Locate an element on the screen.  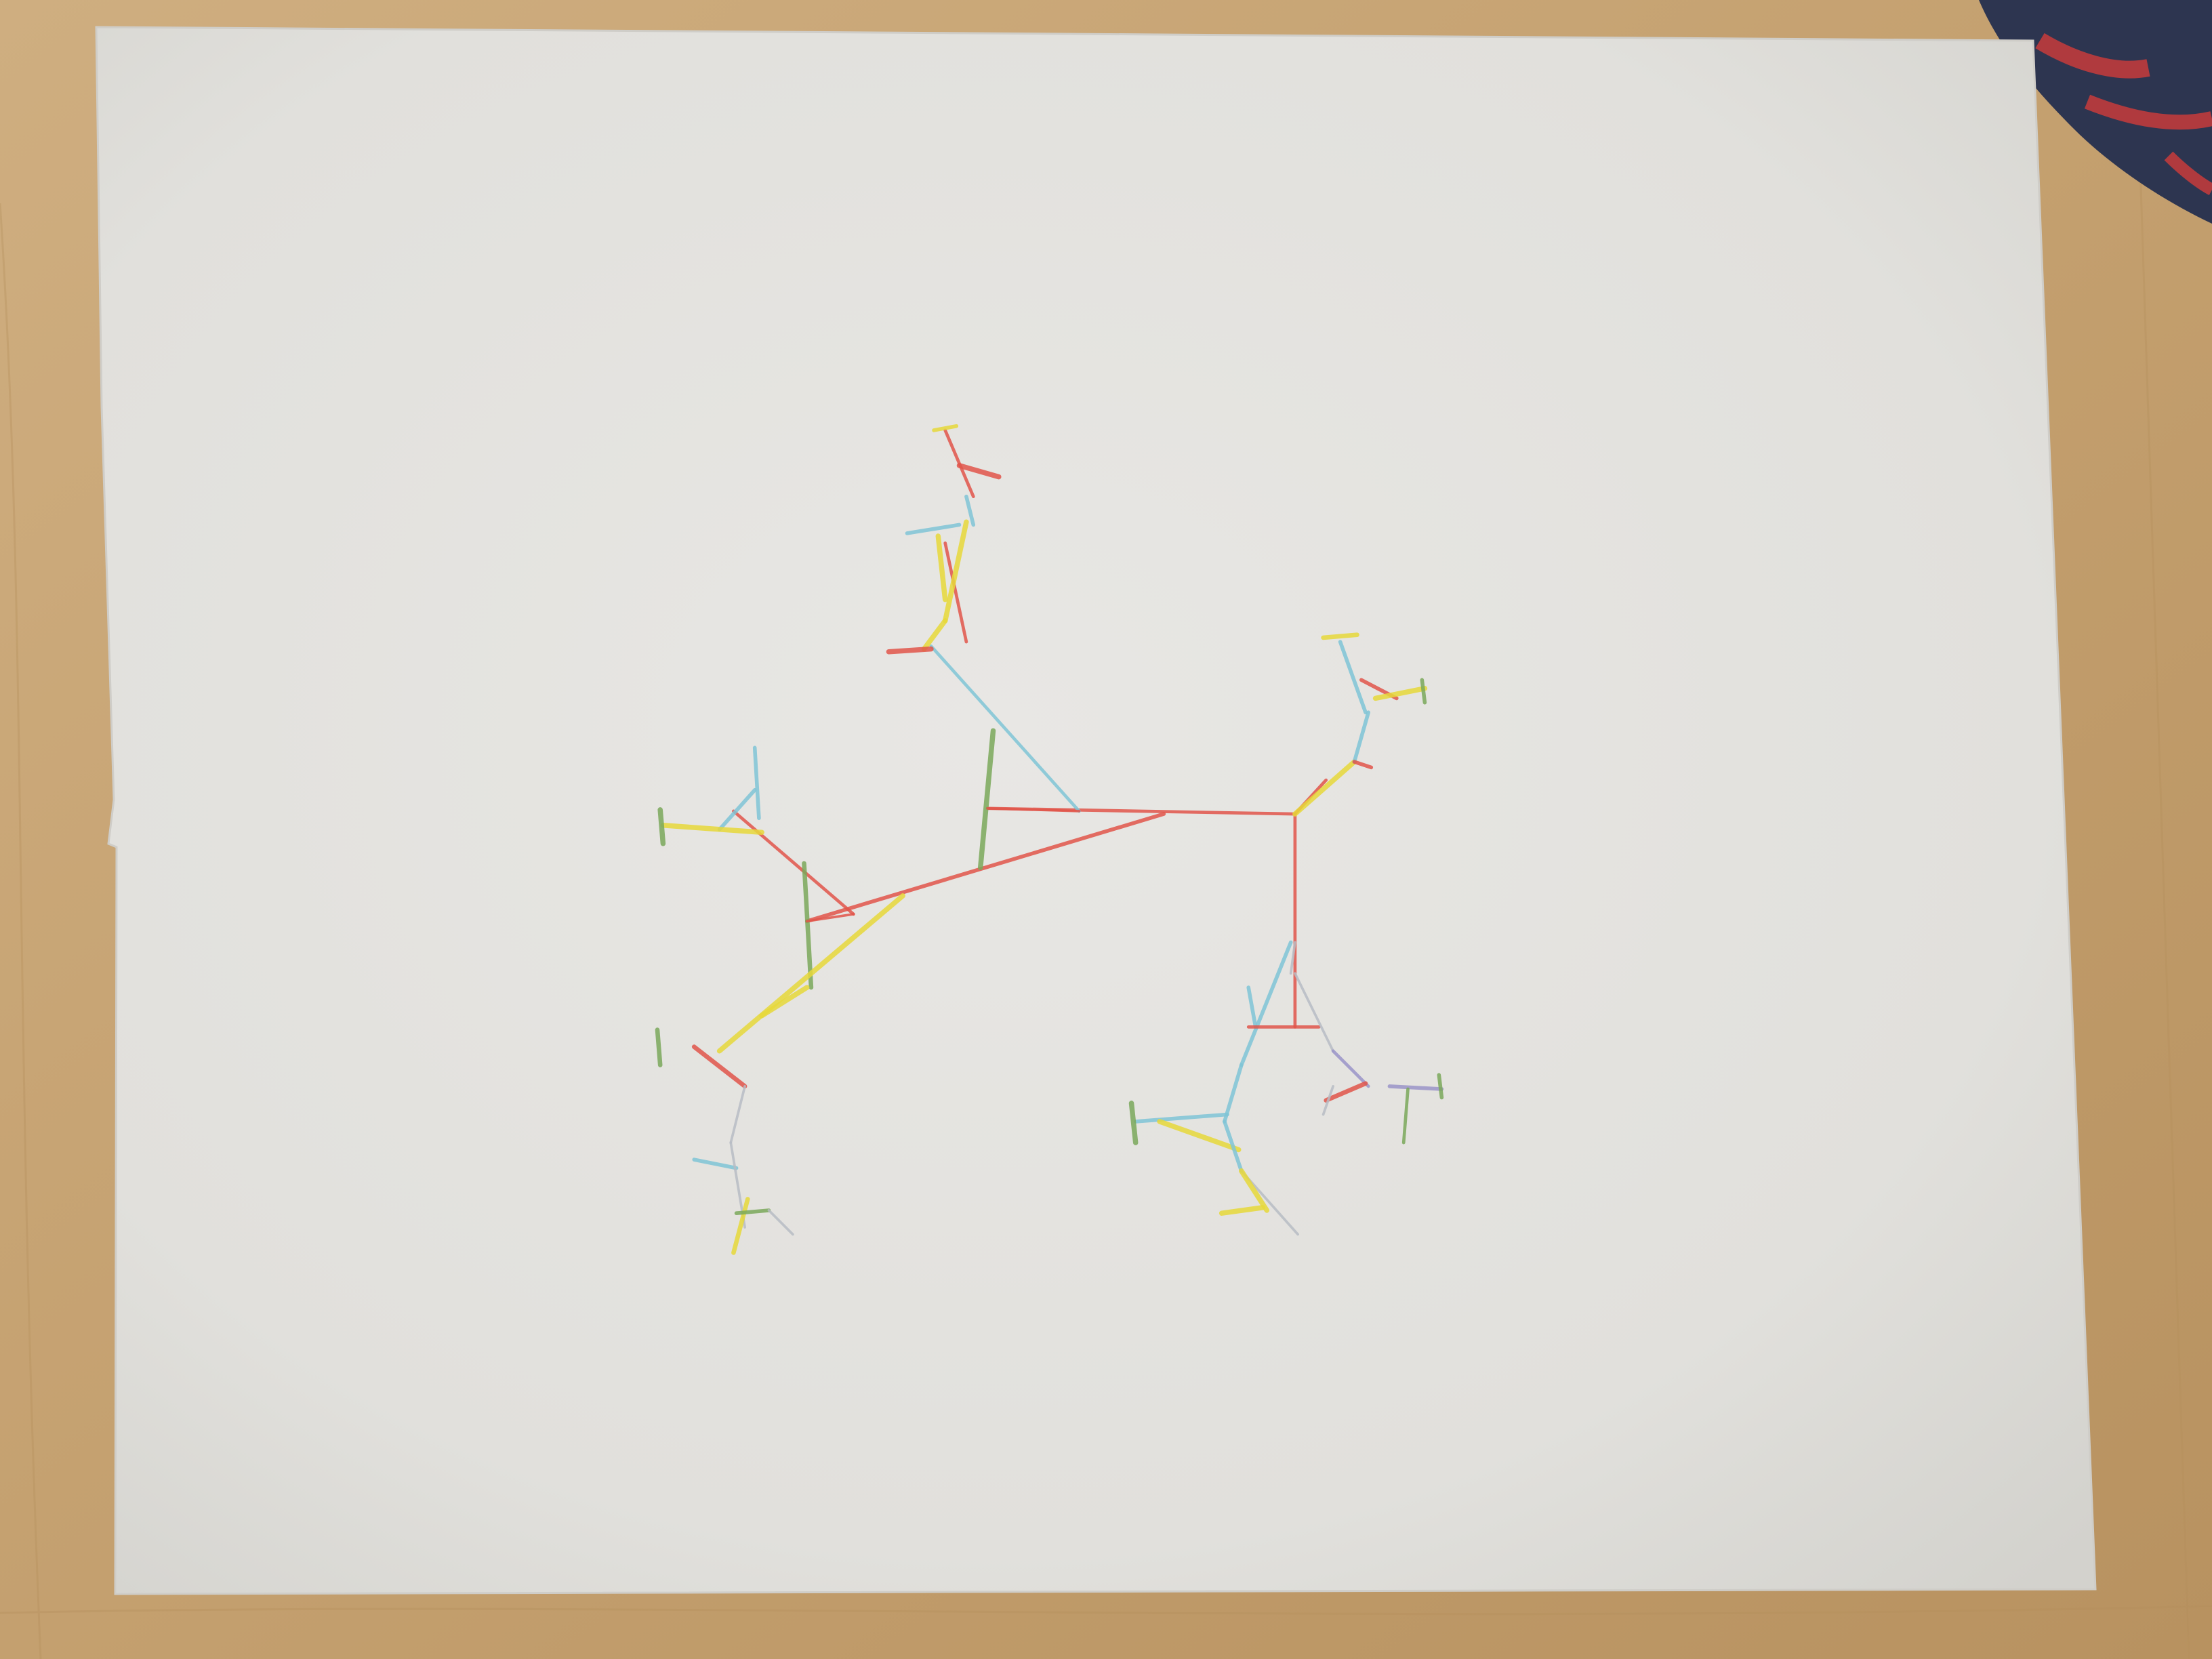
fabric-corner is located at coordinates (2095, 112).